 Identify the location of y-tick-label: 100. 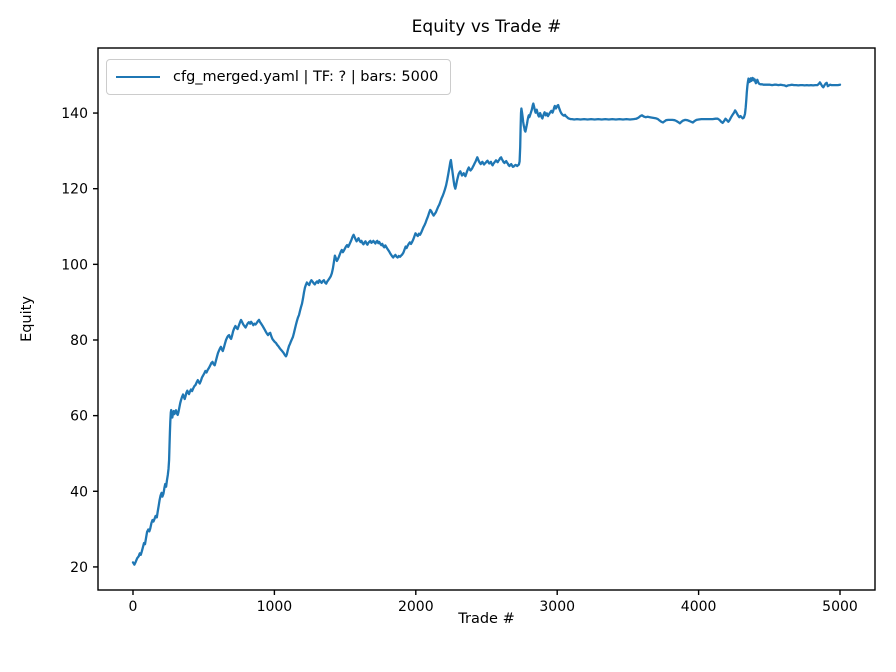
(74, 265).